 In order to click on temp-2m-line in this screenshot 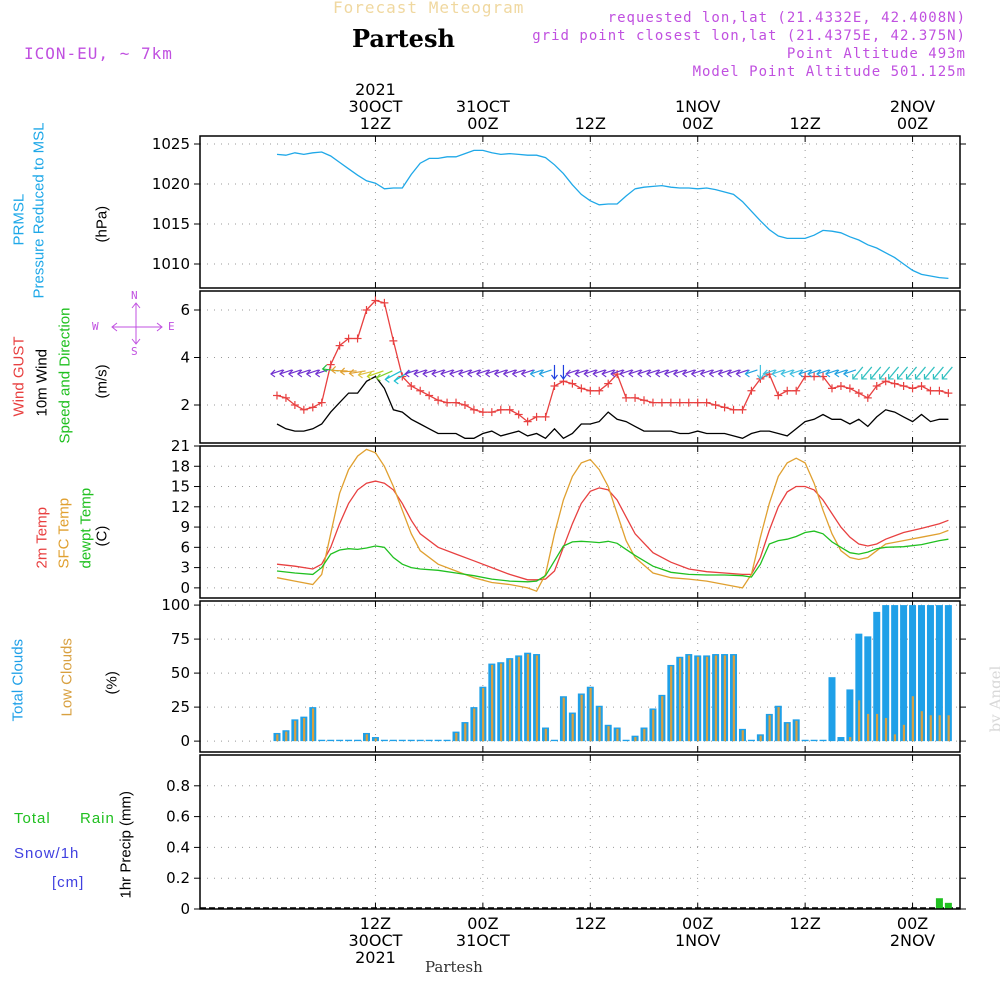, I will do `click(612, 530)`.